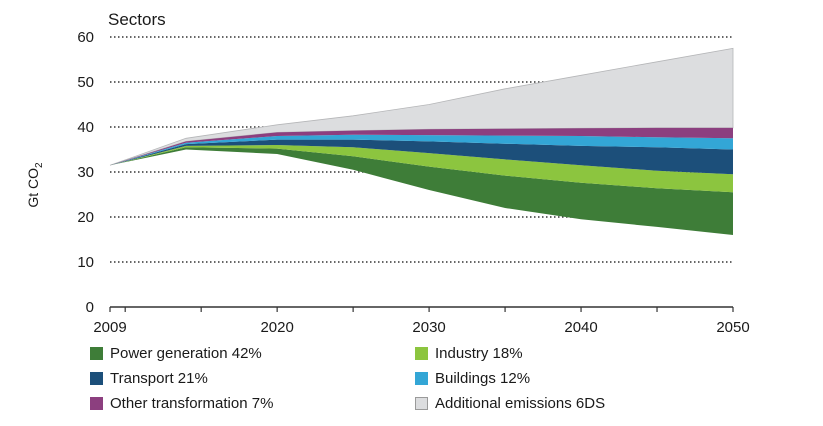 This screenshot has height=426, width=823. Describe the element at coordinates (85, 82) in the screenshot. I see `y-tick-label: 50` at that location.